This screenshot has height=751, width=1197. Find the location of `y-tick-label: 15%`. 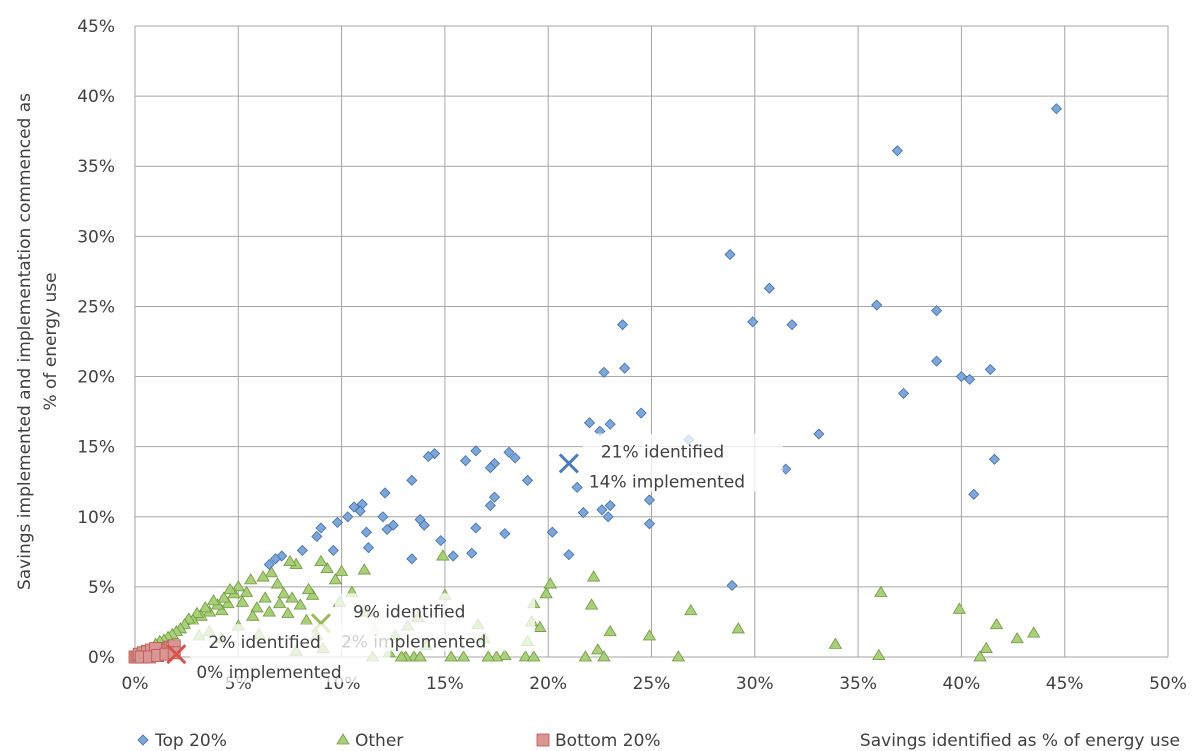

y-tick-label: 15% is located at coordinates (96, 448).